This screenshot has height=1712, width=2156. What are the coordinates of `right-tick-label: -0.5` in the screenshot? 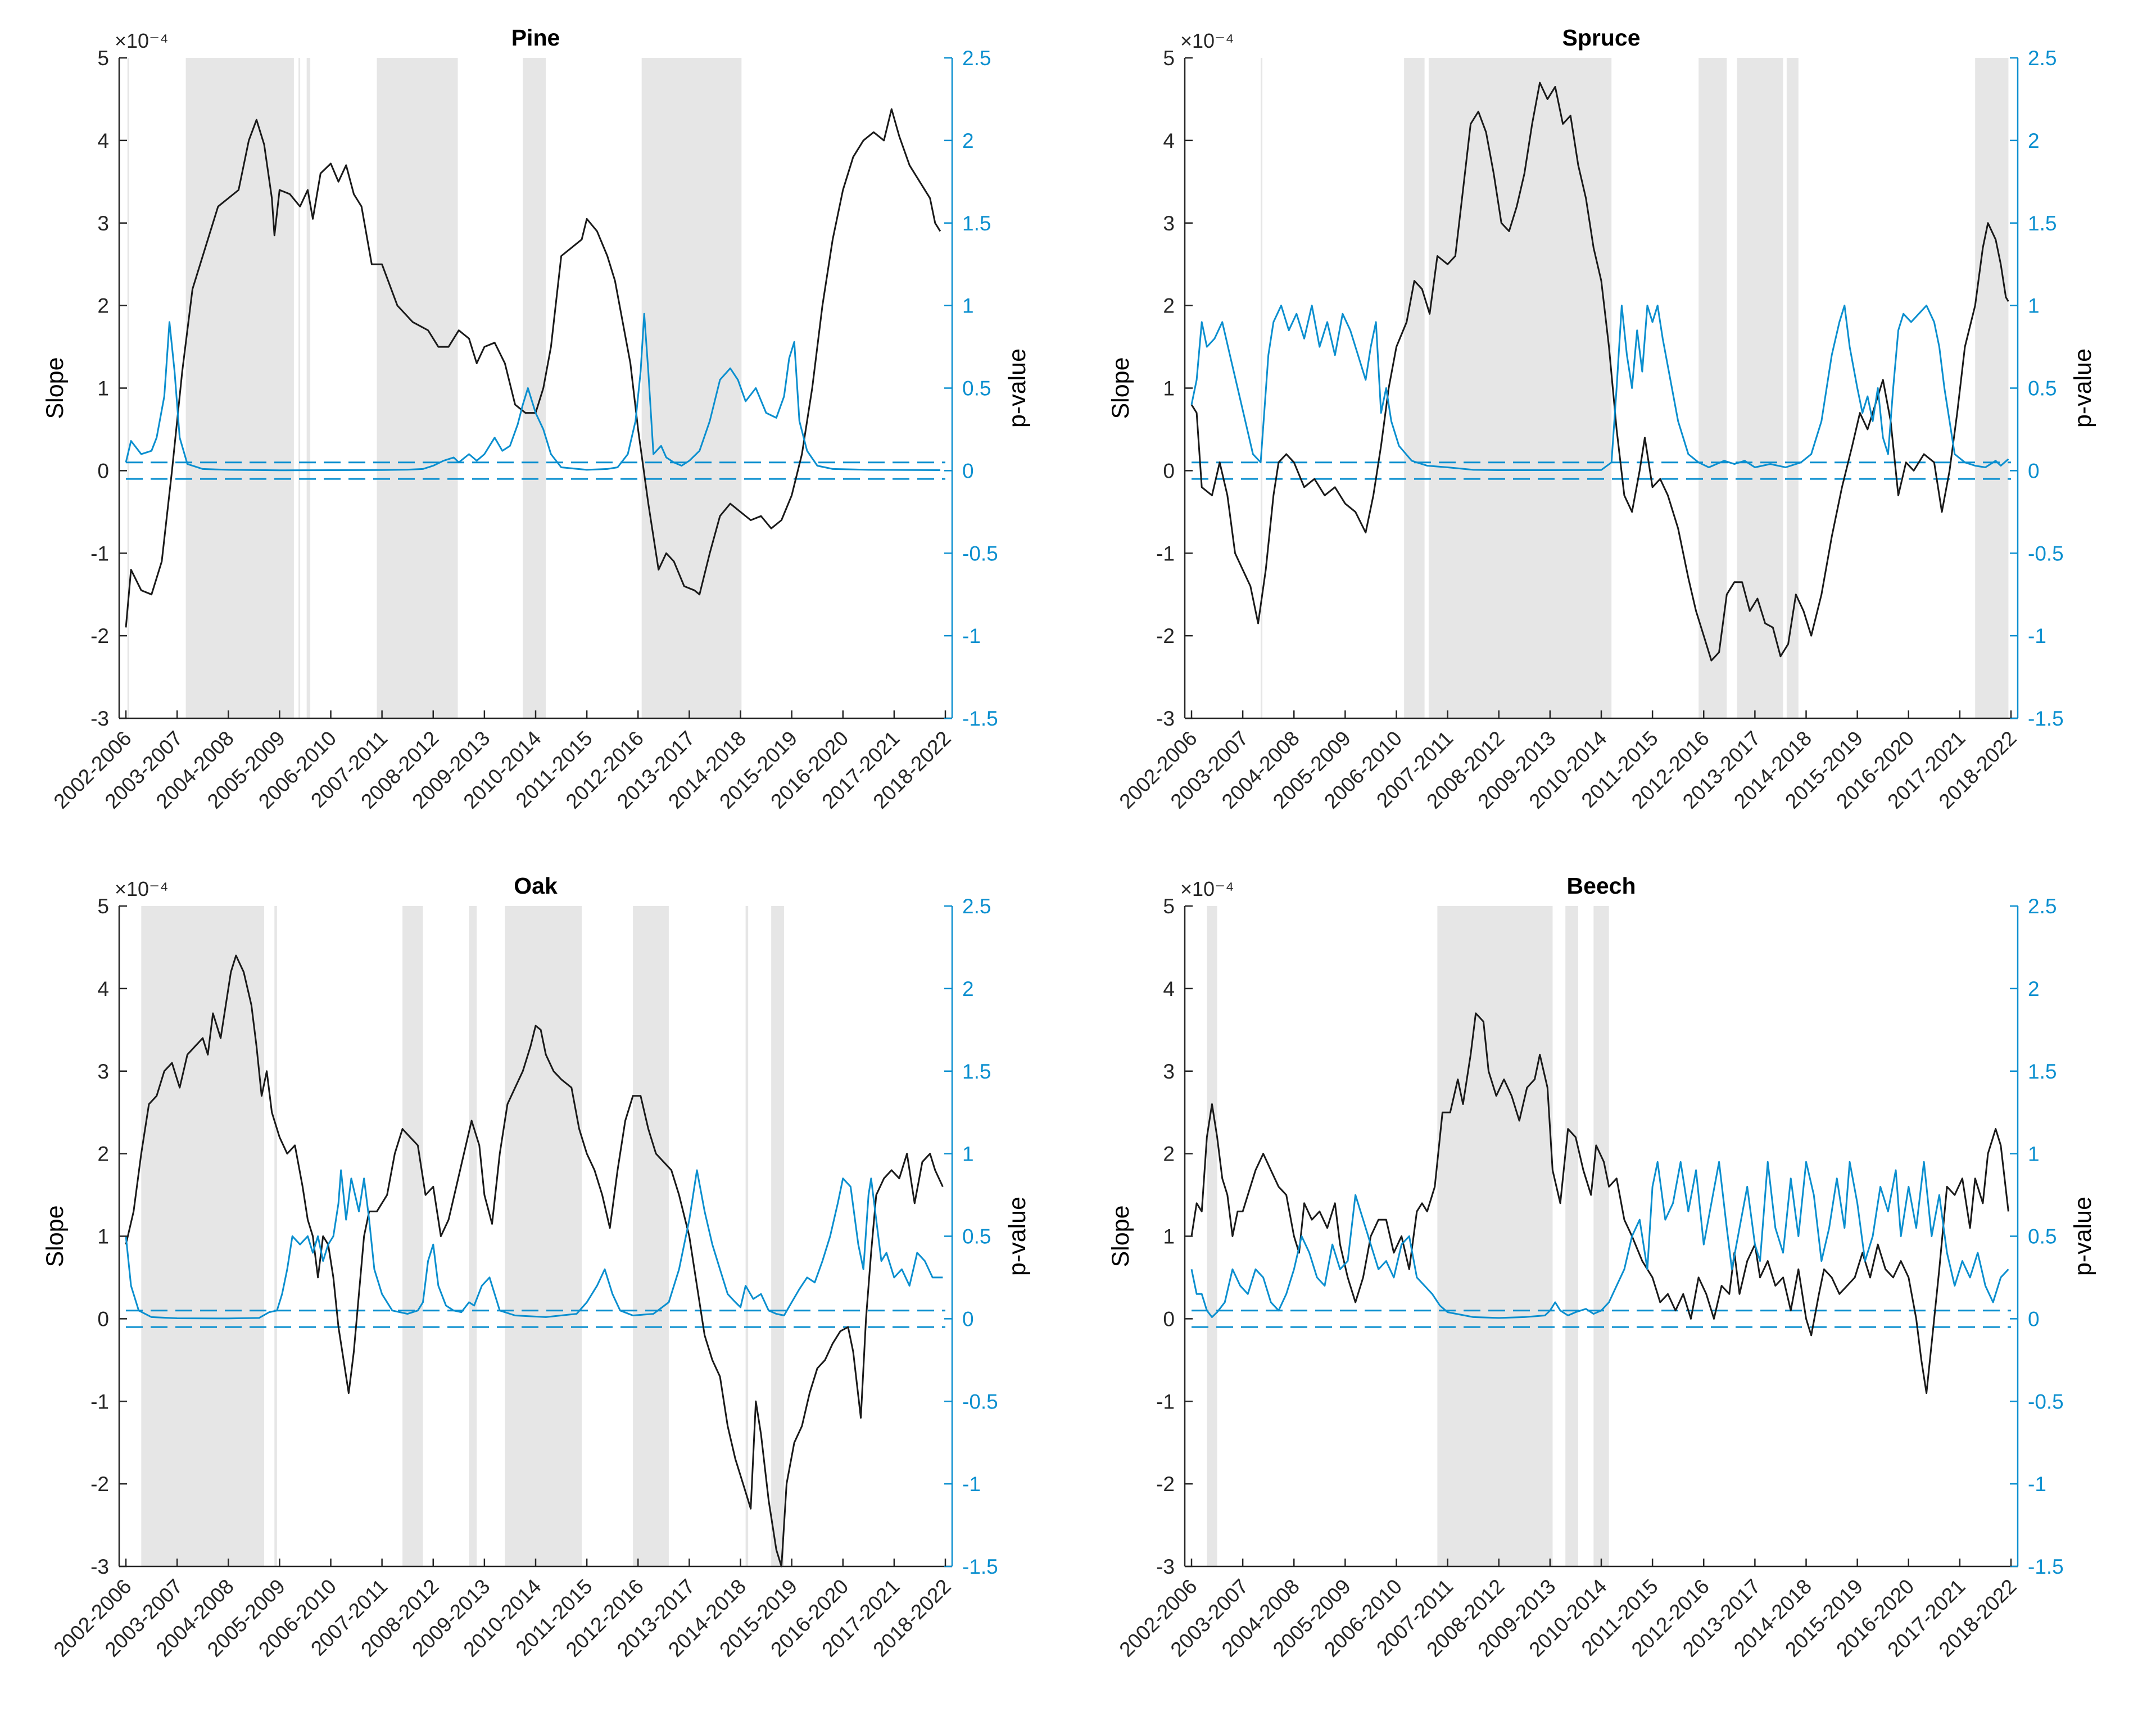 It's located at (2046, 553).